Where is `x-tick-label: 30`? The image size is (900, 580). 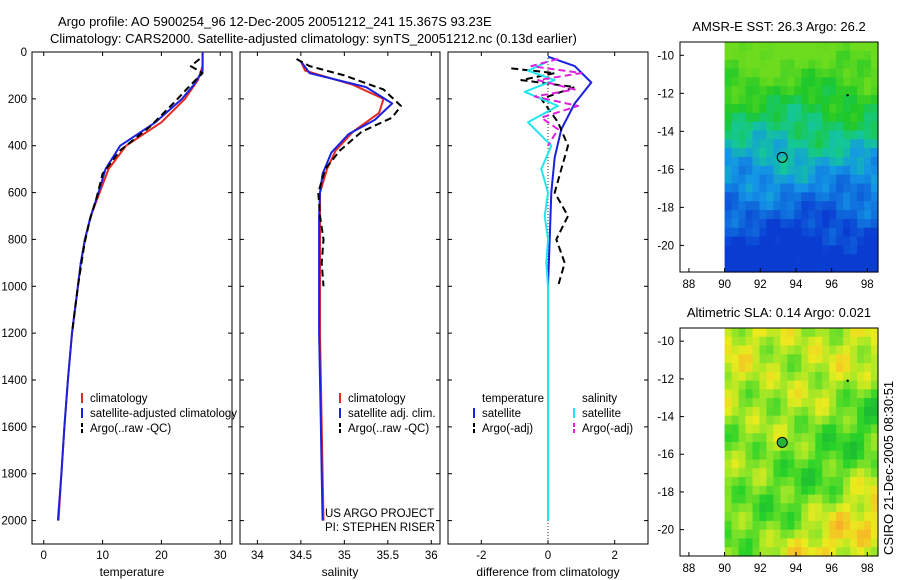 x-tick-label: 30 is located at coordinates (220, 556).